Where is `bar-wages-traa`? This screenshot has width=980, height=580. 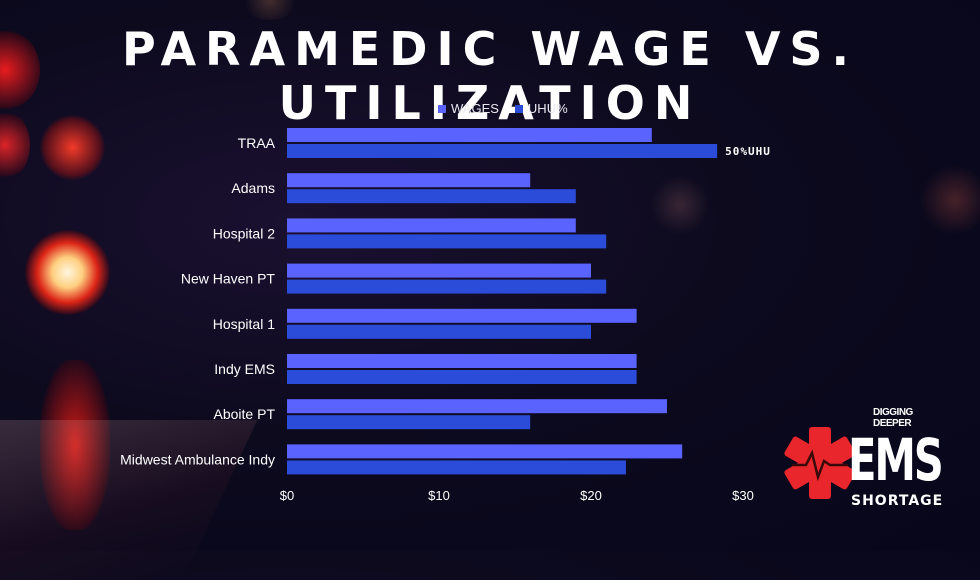
bar-wages-traa is located at coordinates (469, 135).